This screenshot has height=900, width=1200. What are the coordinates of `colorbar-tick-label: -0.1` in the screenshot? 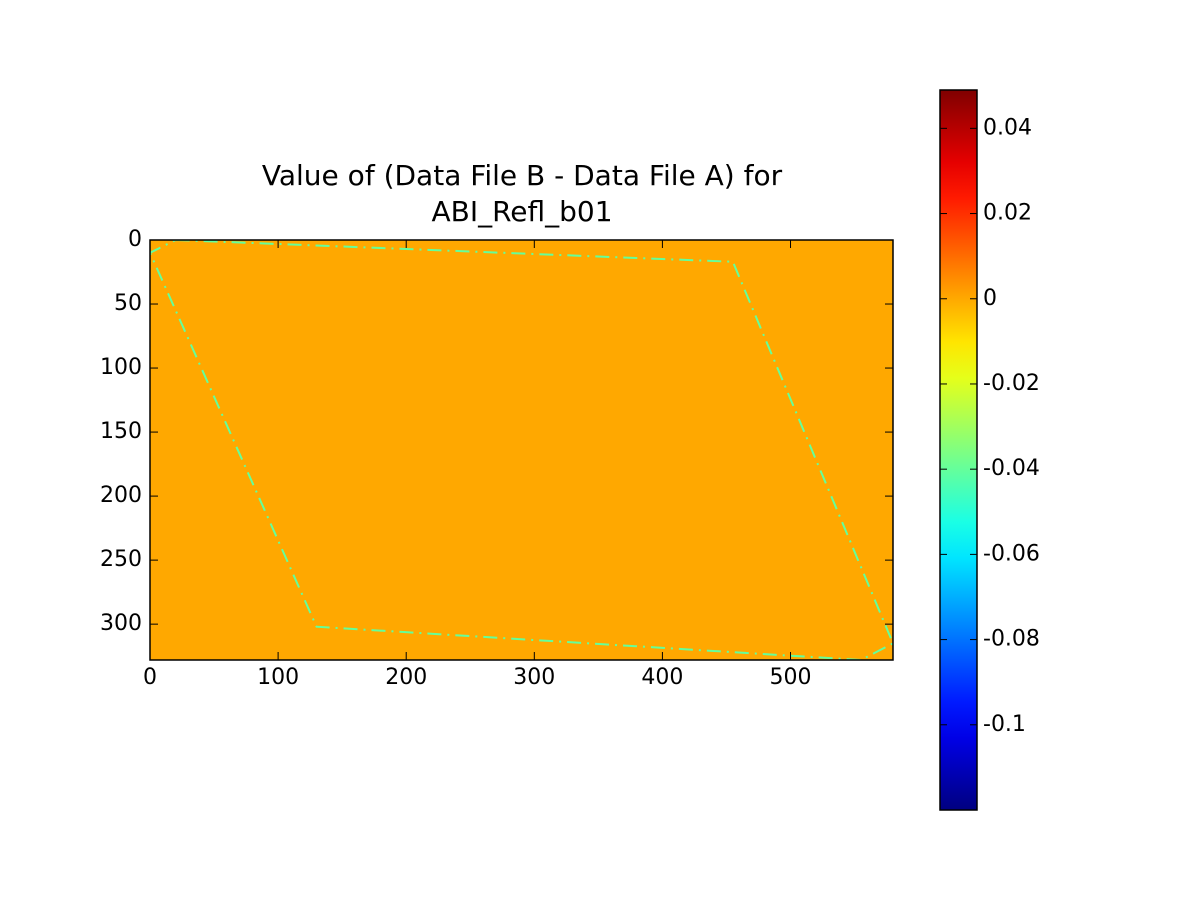 It's located at (1004, 724).